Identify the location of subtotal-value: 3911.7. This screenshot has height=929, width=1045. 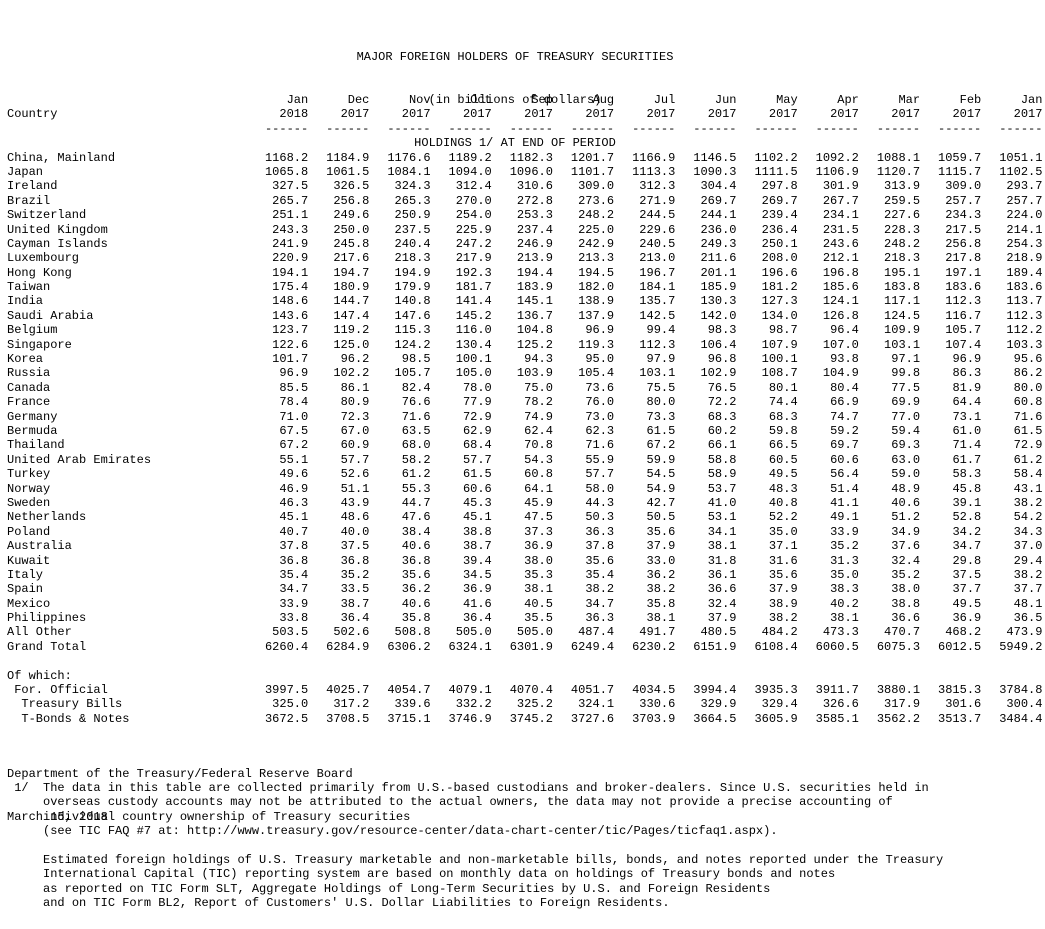
(837, 690).